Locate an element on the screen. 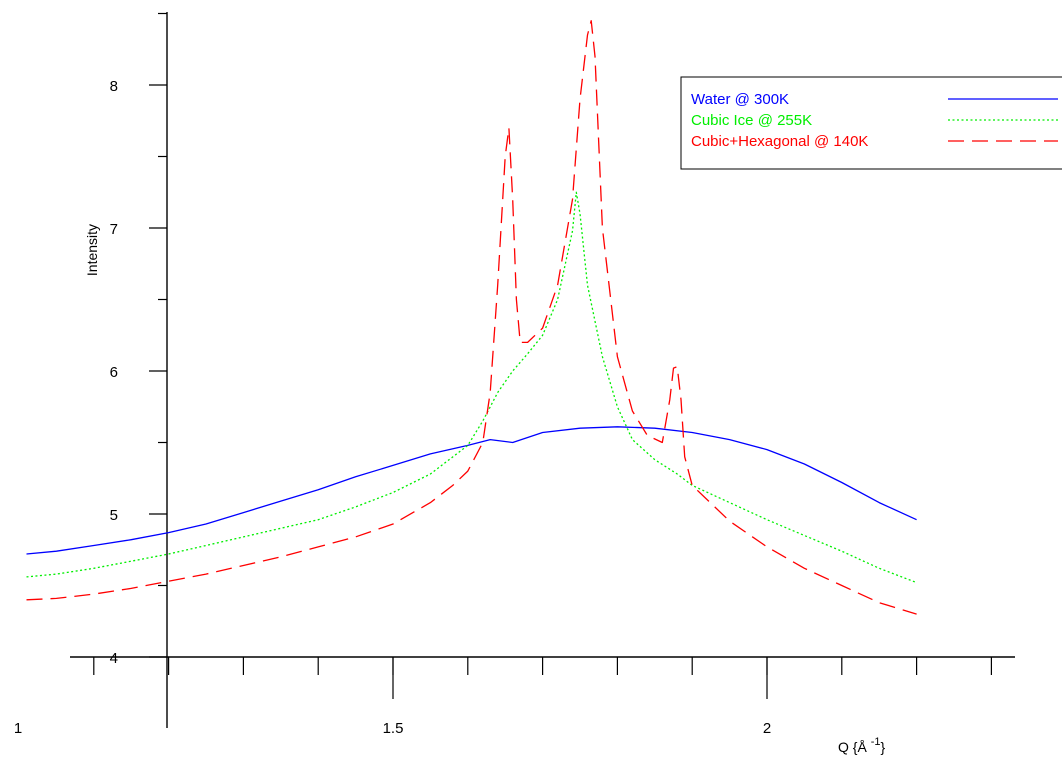 The height and width of the screenshot is (758, 1062). legend-label: Water @ 300K is located at coordinates (740, 99).